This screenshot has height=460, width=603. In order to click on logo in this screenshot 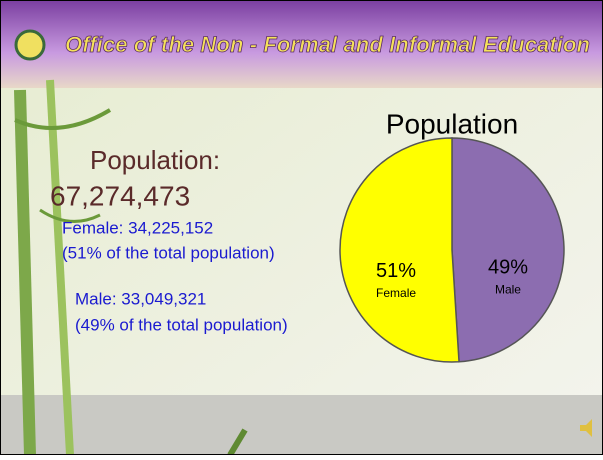, I will do `click(30, 45)`.